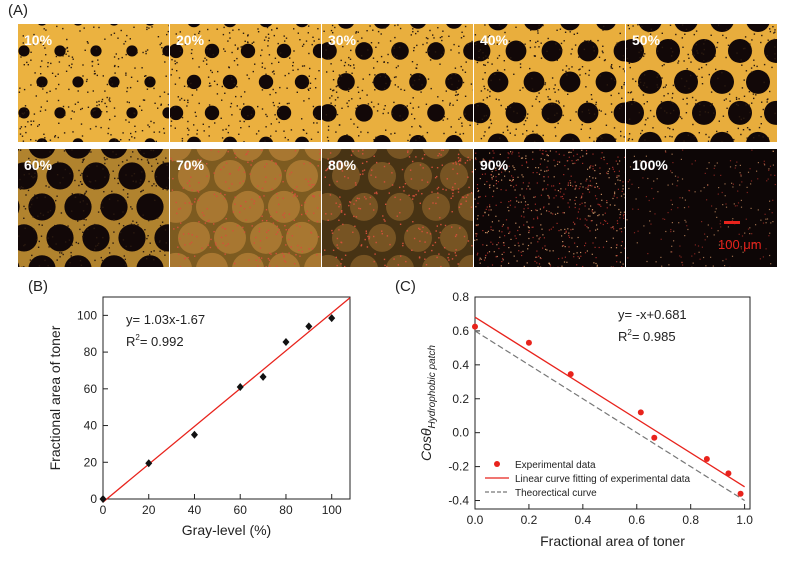 The width and height of the screenshot is (800, 562). Describe the element at coordinates (494, 40) in the screenshot. I see `tile-percent-label: 40%` at that location.